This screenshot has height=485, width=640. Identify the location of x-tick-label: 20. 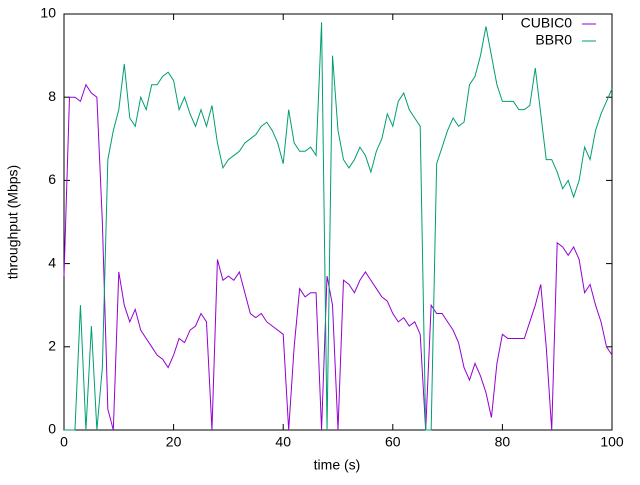
(174, 442).